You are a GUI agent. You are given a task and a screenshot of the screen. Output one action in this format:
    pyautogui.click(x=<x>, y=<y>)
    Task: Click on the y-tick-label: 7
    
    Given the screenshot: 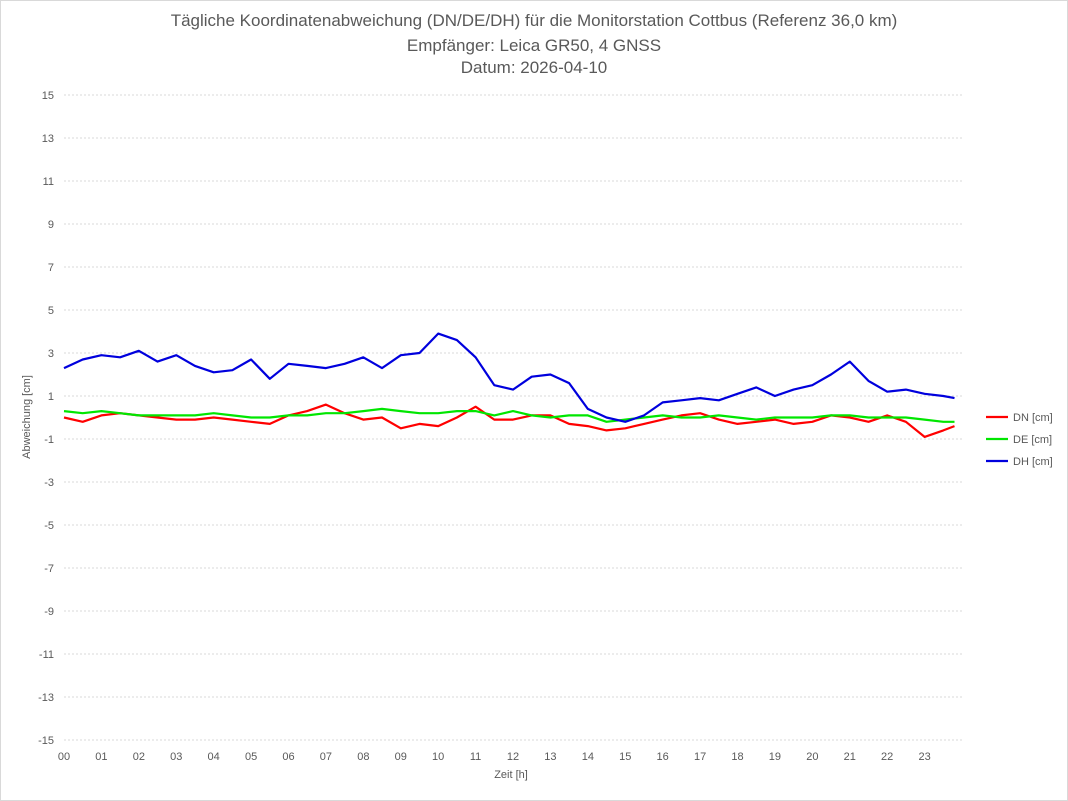 What is the action you would take?
    pyautogui.click(x=51, y=268)
    